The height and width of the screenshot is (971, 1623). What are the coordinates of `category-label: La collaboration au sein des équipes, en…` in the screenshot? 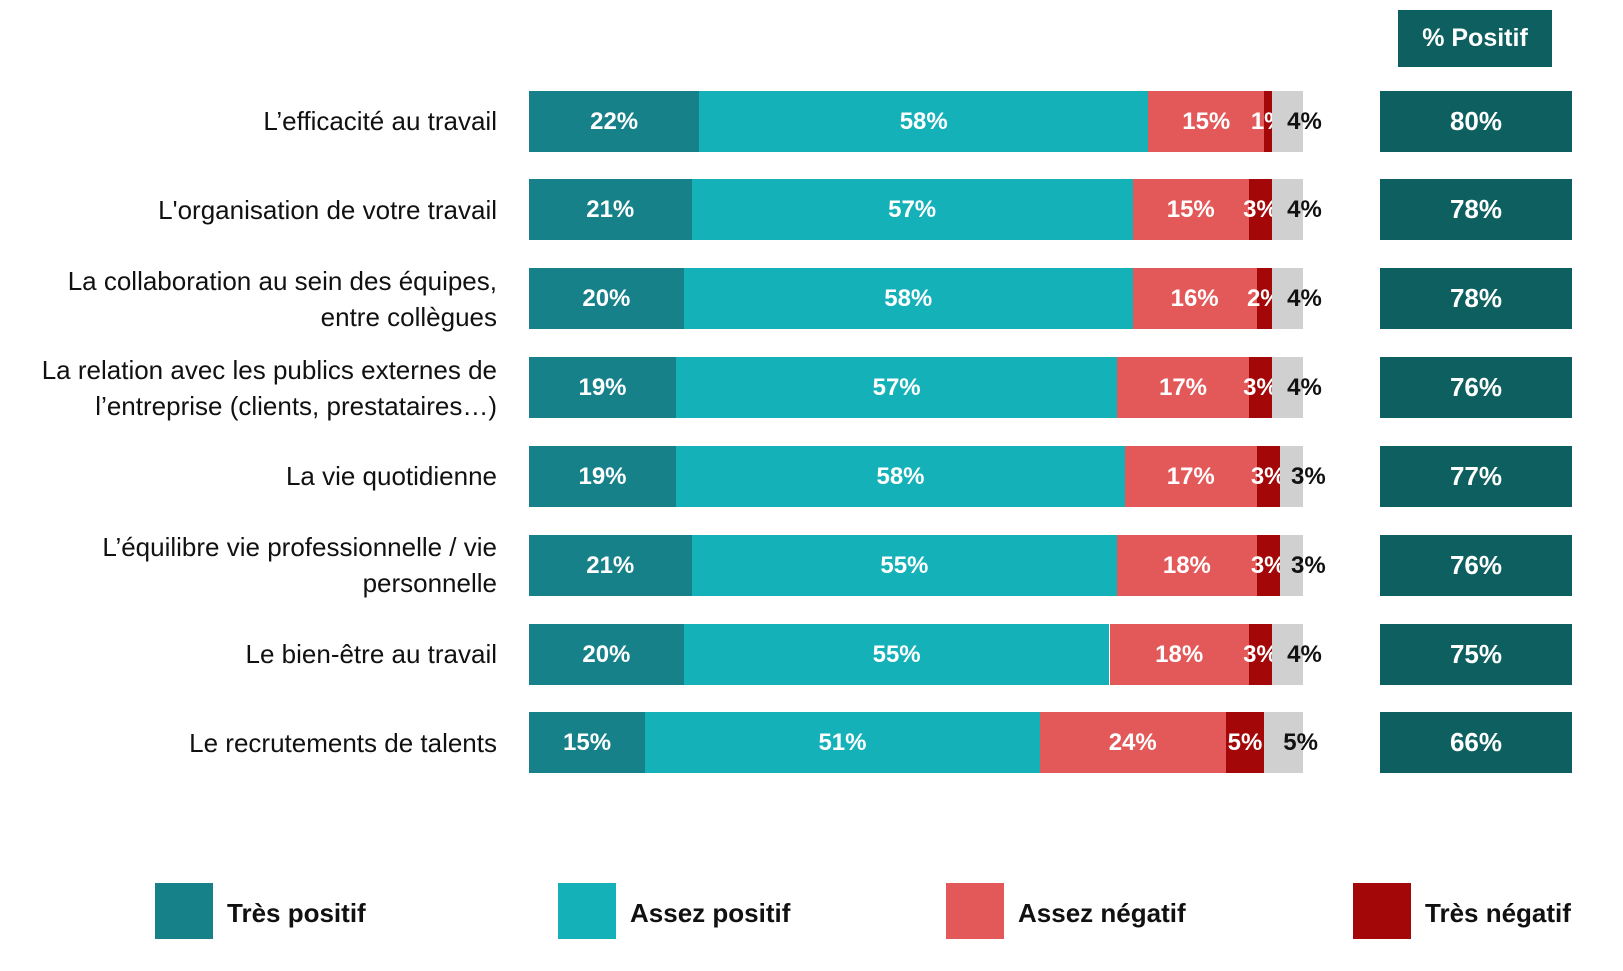 It's located at (282, 298).